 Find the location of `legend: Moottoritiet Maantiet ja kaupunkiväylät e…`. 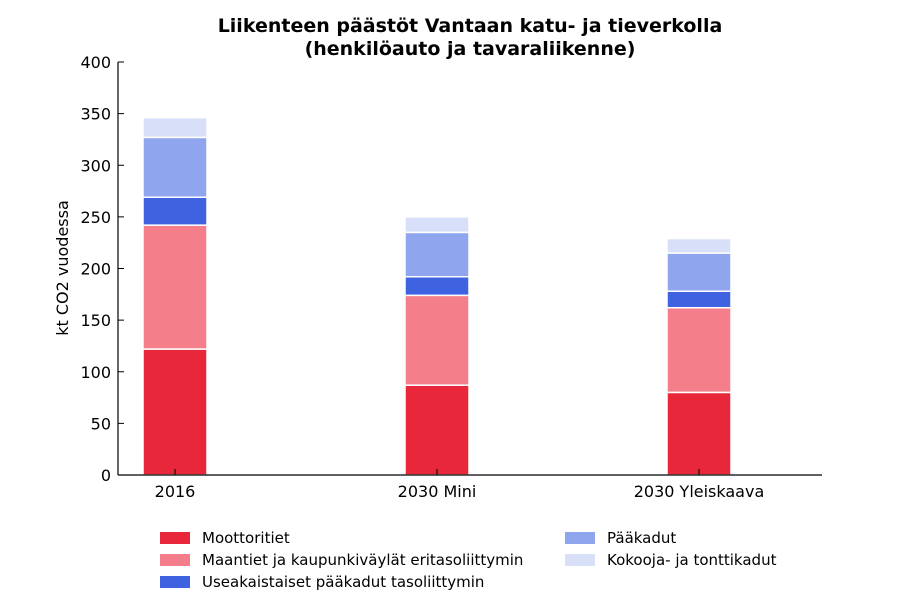

legend: Moottoritiet Maantiet ja kaupunkiväylät e… is located at coordinates (468, 560).